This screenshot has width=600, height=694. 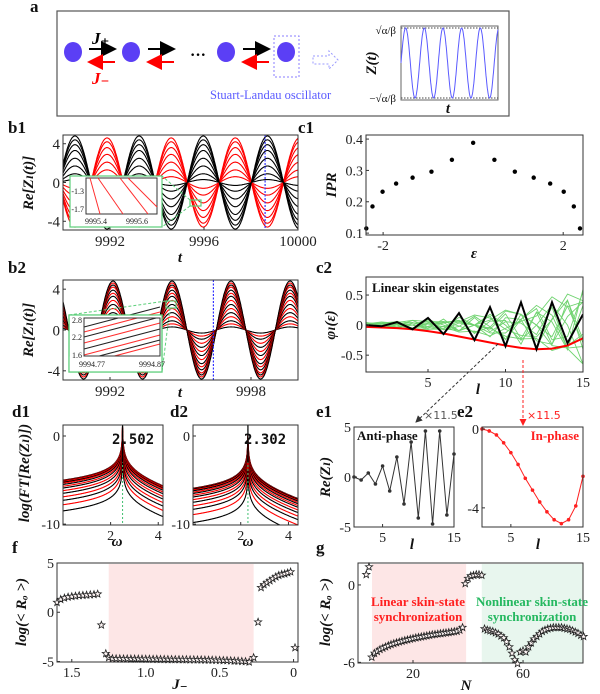 What do you see at coordinates (72, 673) in the screenshot?
I see `x-tick-label: 1.5` at bounding box center [72, 673].